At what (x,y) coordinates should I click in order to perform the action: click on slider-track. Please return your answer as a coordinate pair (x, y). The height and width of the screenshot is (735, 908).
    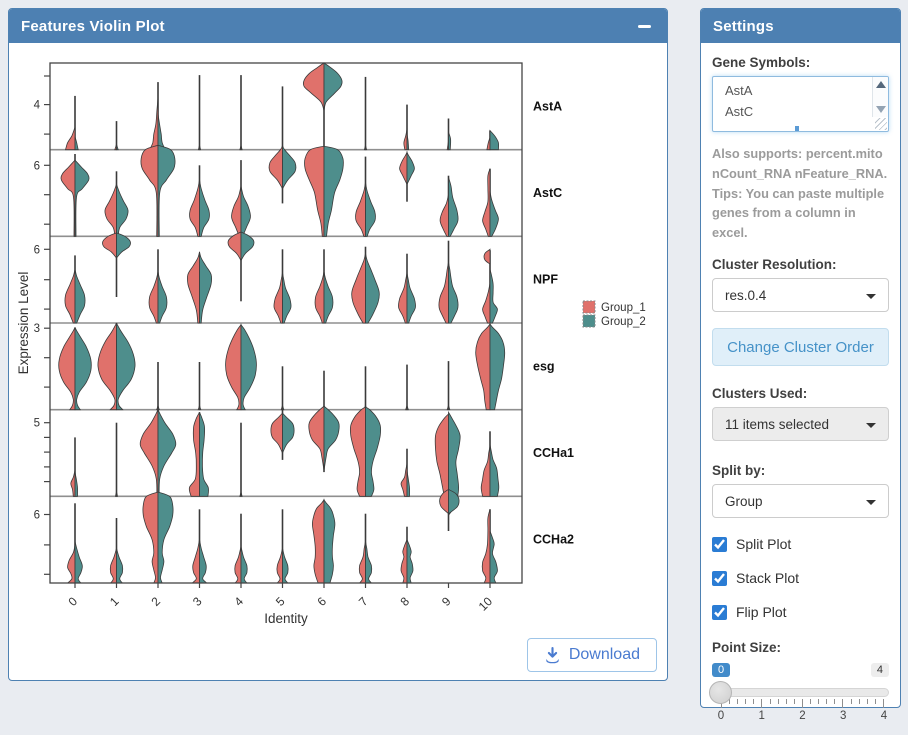
    Looking at the image, I should click on (800, 693).